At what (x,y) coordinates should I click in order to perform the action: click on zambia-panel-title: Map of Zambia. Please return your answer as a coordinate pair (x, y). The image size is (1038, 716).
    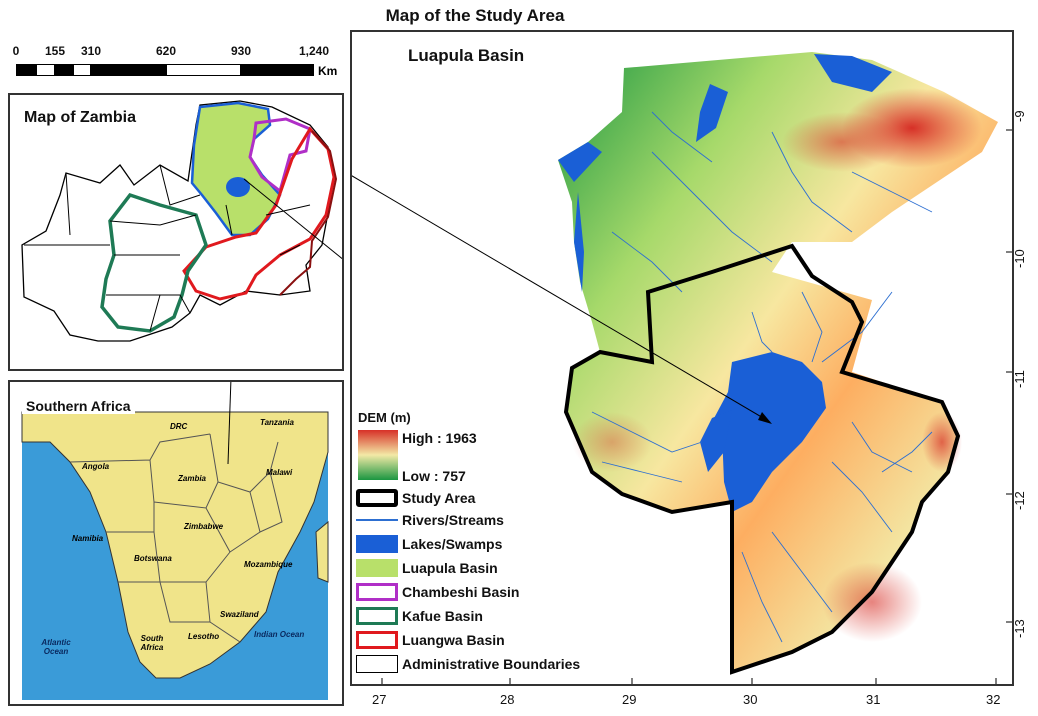
    Looking at the image, I should click on (80, 117).